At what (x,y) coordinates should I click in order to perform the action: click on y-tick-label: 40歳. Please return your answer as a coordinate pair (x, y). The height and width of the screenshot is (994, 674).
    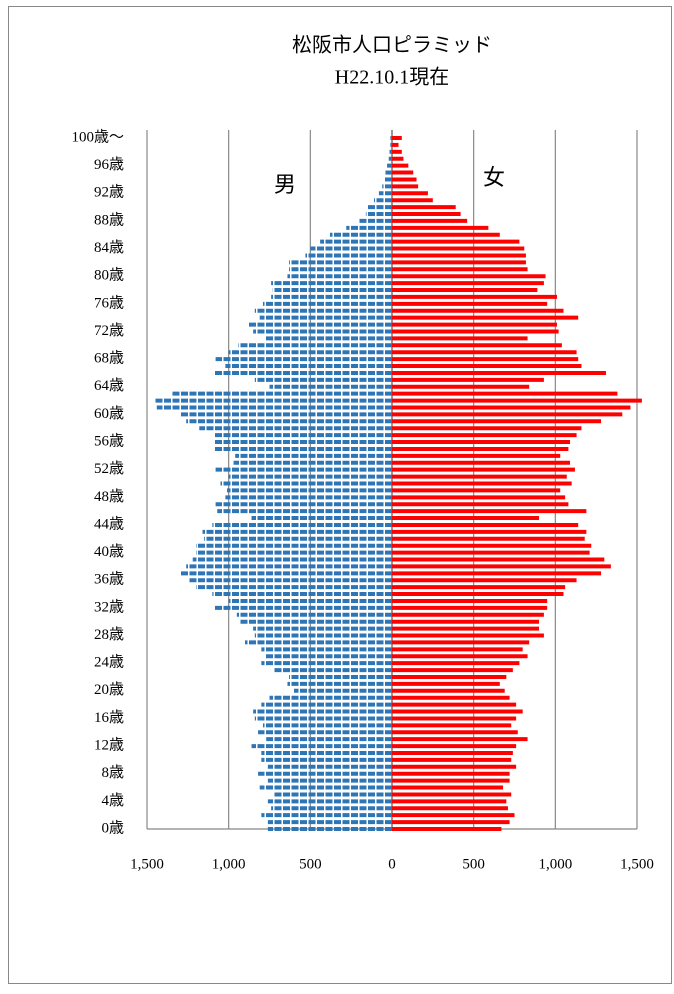
    Looking at the image, I should click on (109, 551).